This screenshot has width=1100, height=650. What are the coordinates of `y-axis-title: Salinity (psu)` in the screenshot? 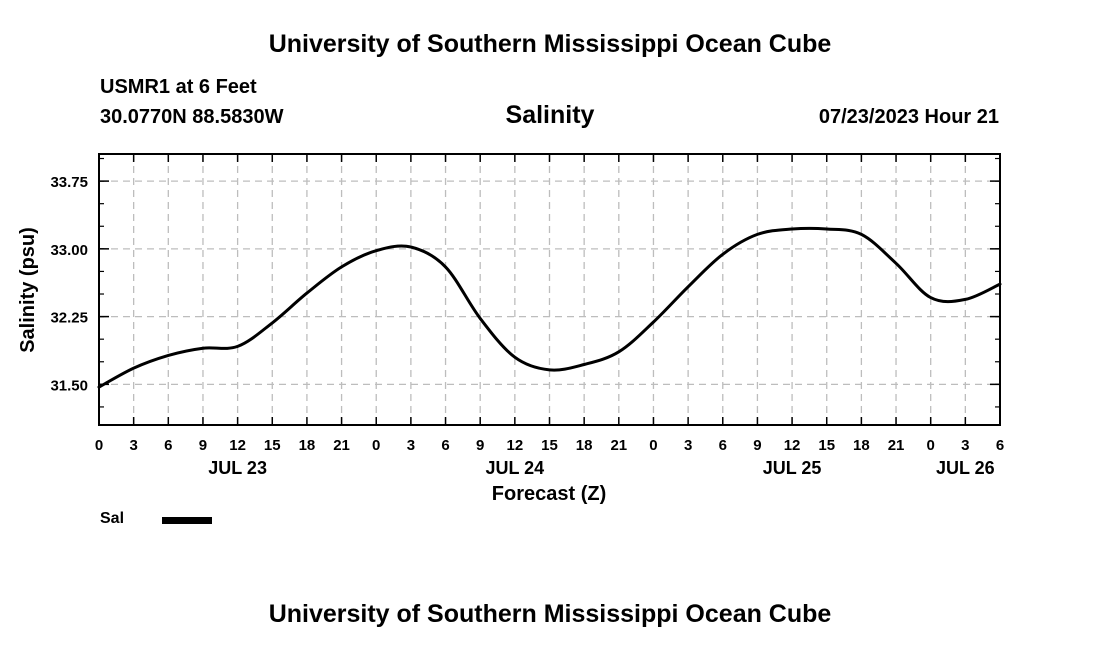 It's located at (28, 290).